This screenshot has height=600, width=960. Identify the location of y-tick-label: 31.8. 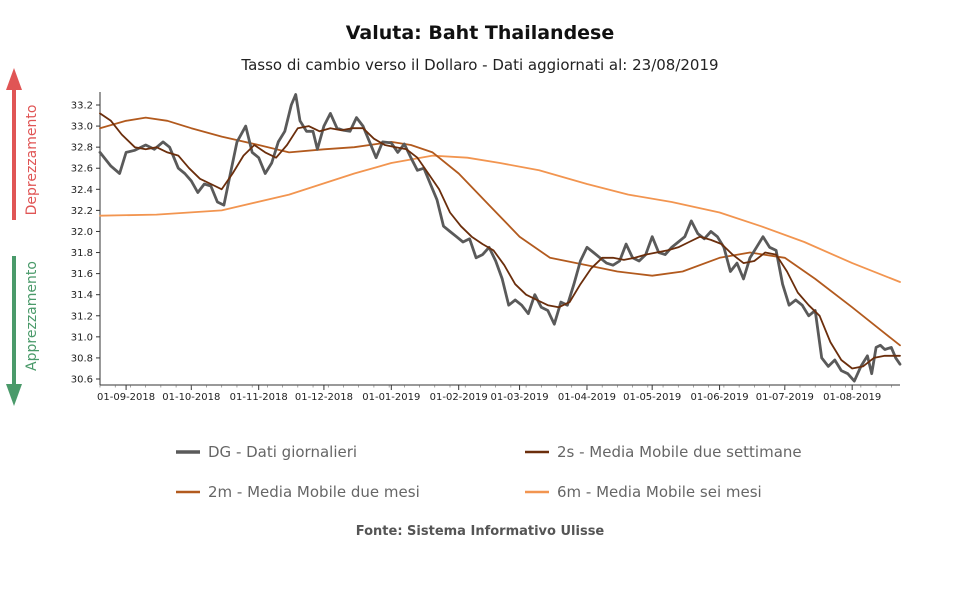
(82, 253).